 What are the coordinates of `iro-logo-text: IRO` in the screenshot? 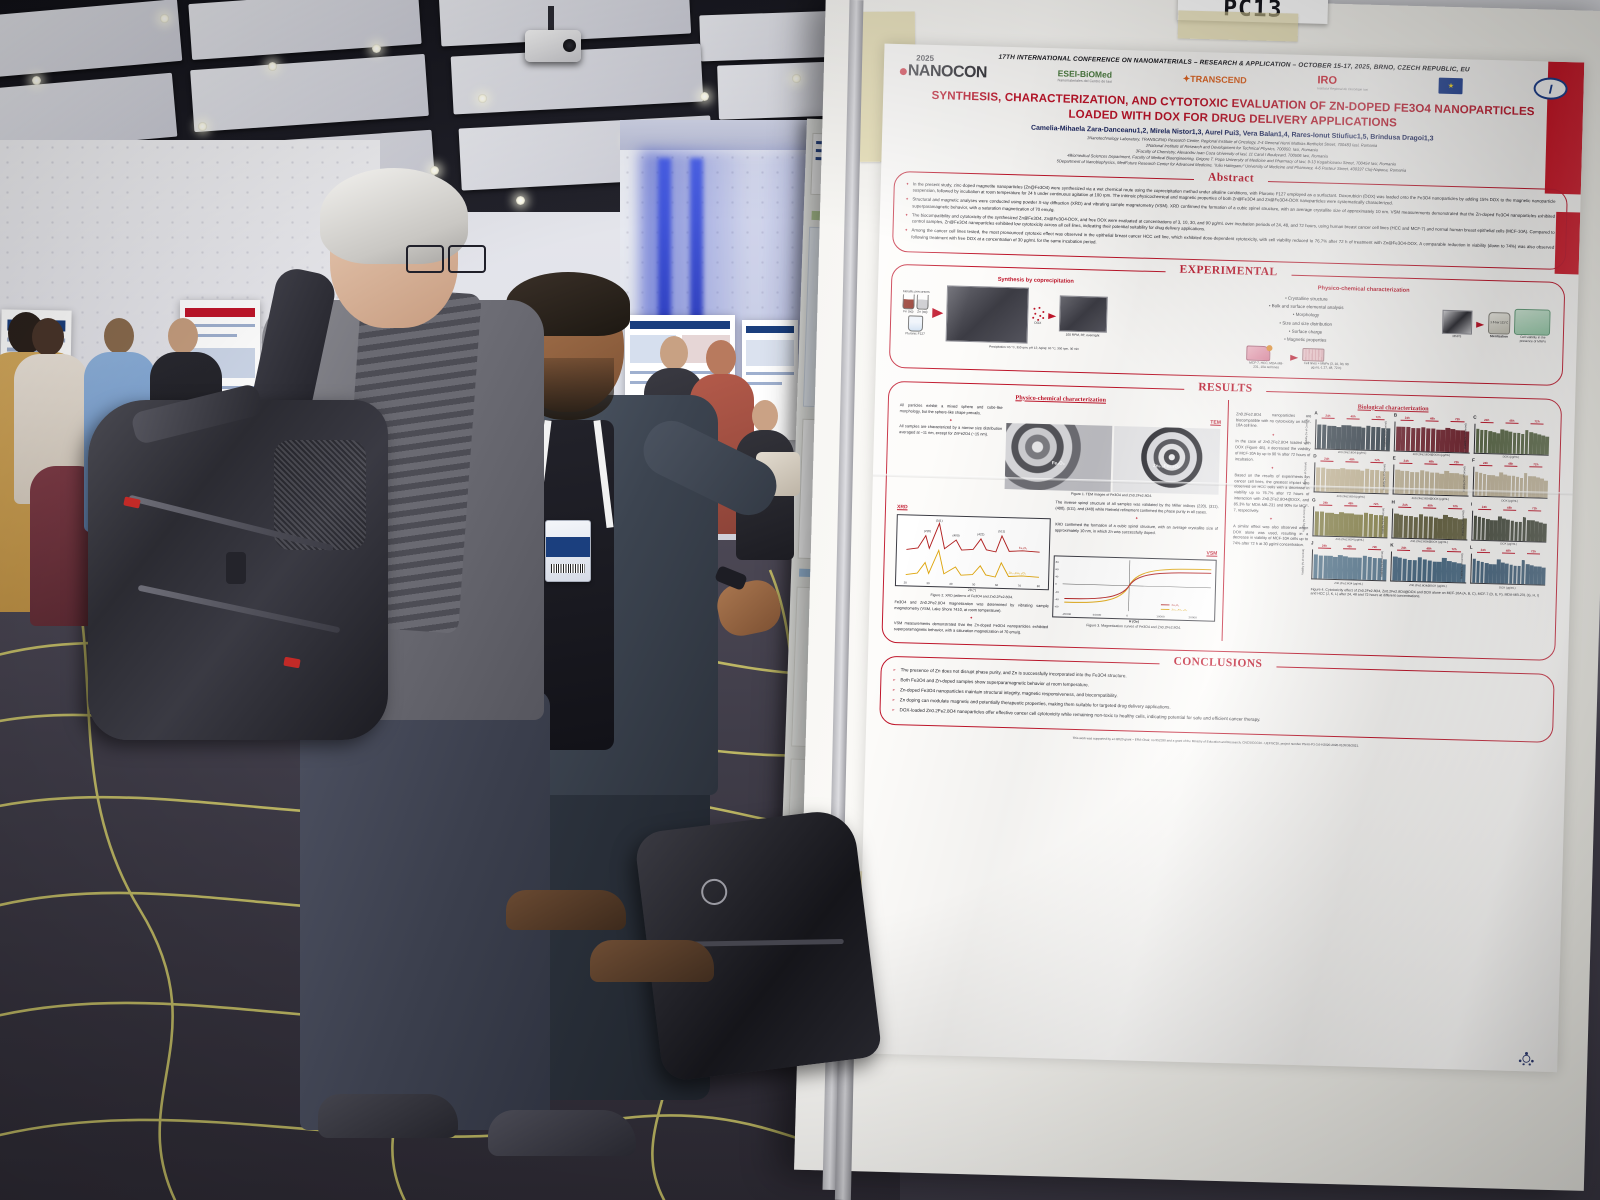 It's located at (1327, 80).